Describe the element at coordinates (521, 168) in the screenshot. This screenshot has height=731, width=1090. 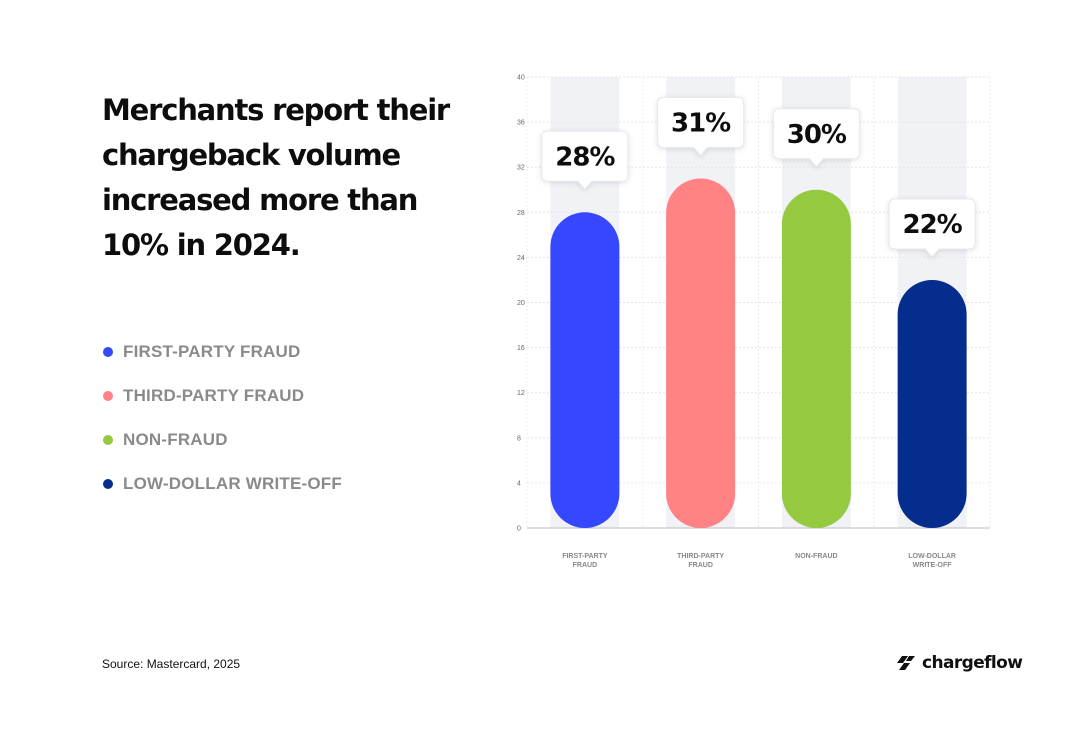
I see `y-tick-label: 32` at that location.